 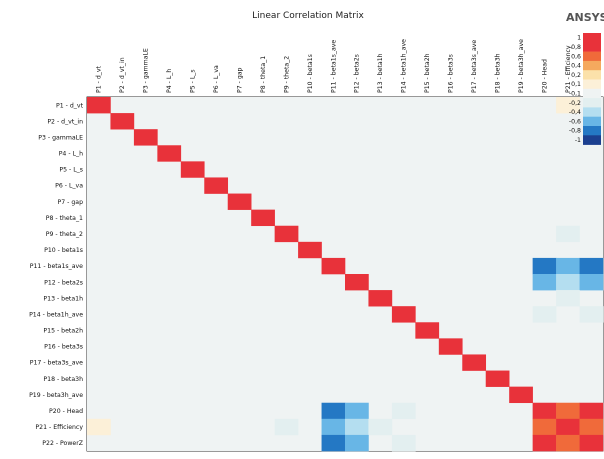 What do you see at coordinates (310, 73) in the screenshot?
I see `column-label: P10 - beta1s` at bounding box center [310, 73].